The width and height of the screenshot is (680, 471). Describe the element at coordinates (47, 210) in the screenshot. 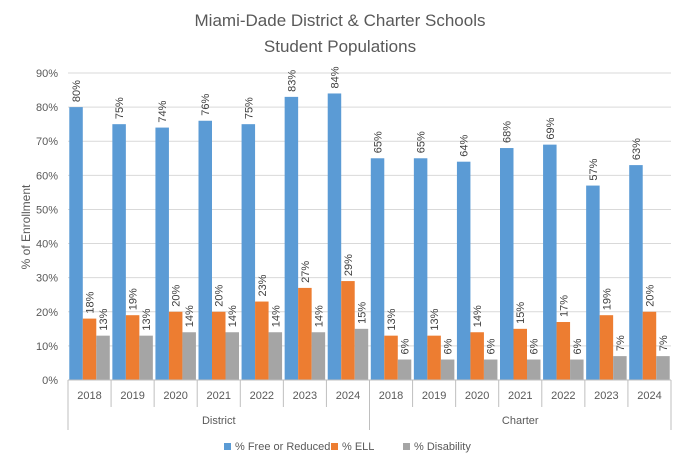

I see `y-tick-label: 50%` at that location.